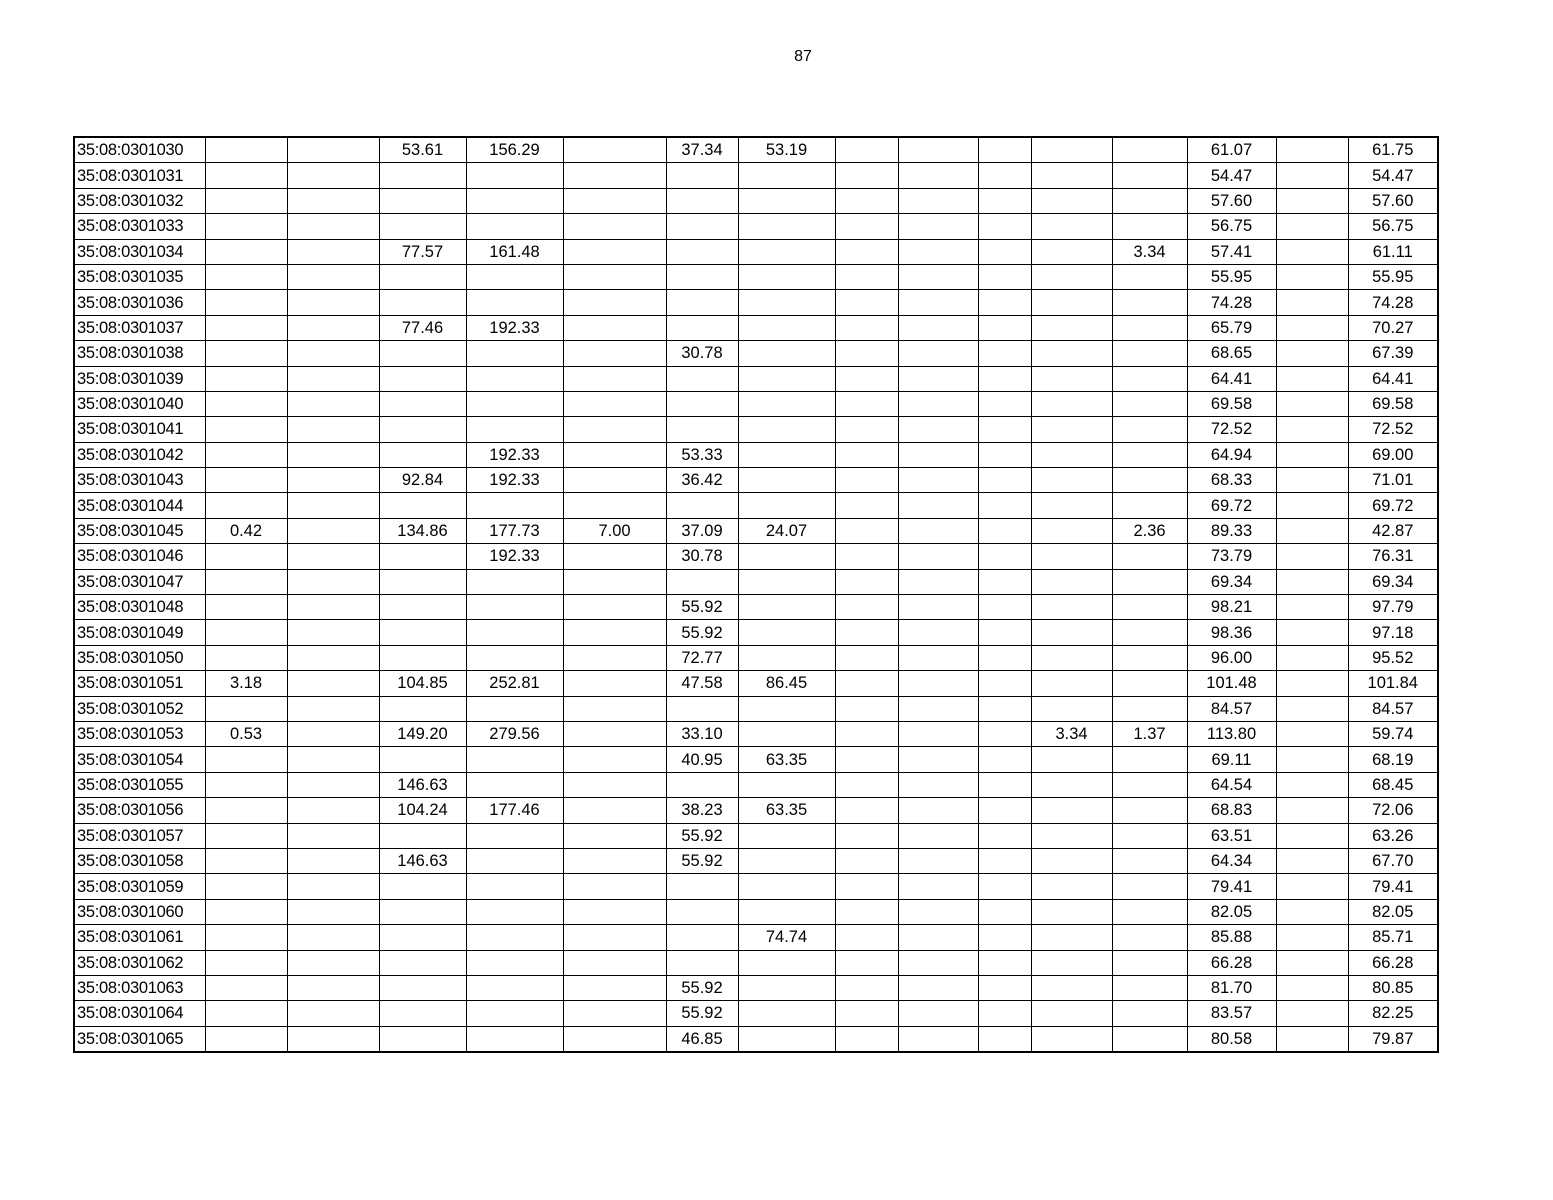 The height and width of the screenshot is (1200, 1553). What do you see at coordinates (702, 810) in the screenshot?
I see `value-cell: 38.23` at bounding box center [702, 810].